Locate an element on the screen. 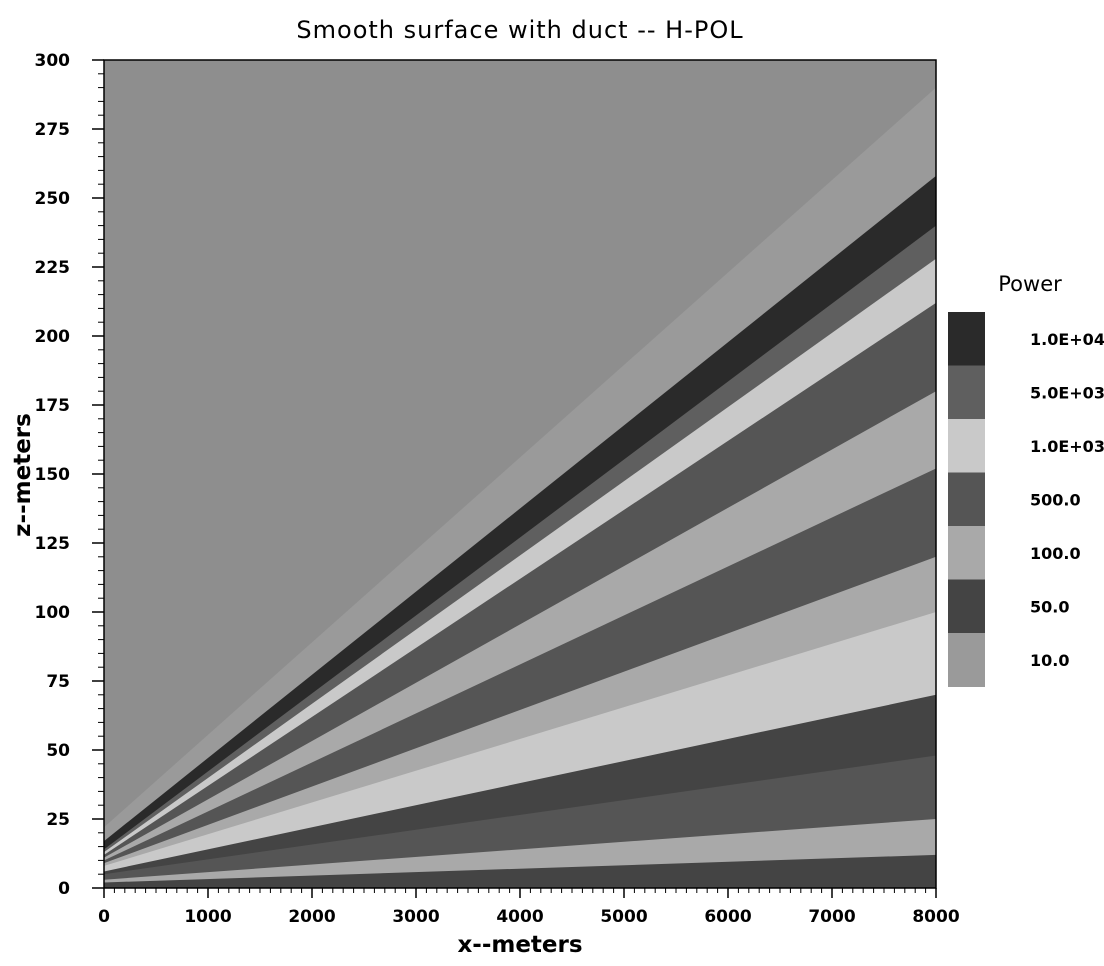 This screenshot has width=1104, height=966. x-tick-label: 1000 is located at coordinates (207, 917).